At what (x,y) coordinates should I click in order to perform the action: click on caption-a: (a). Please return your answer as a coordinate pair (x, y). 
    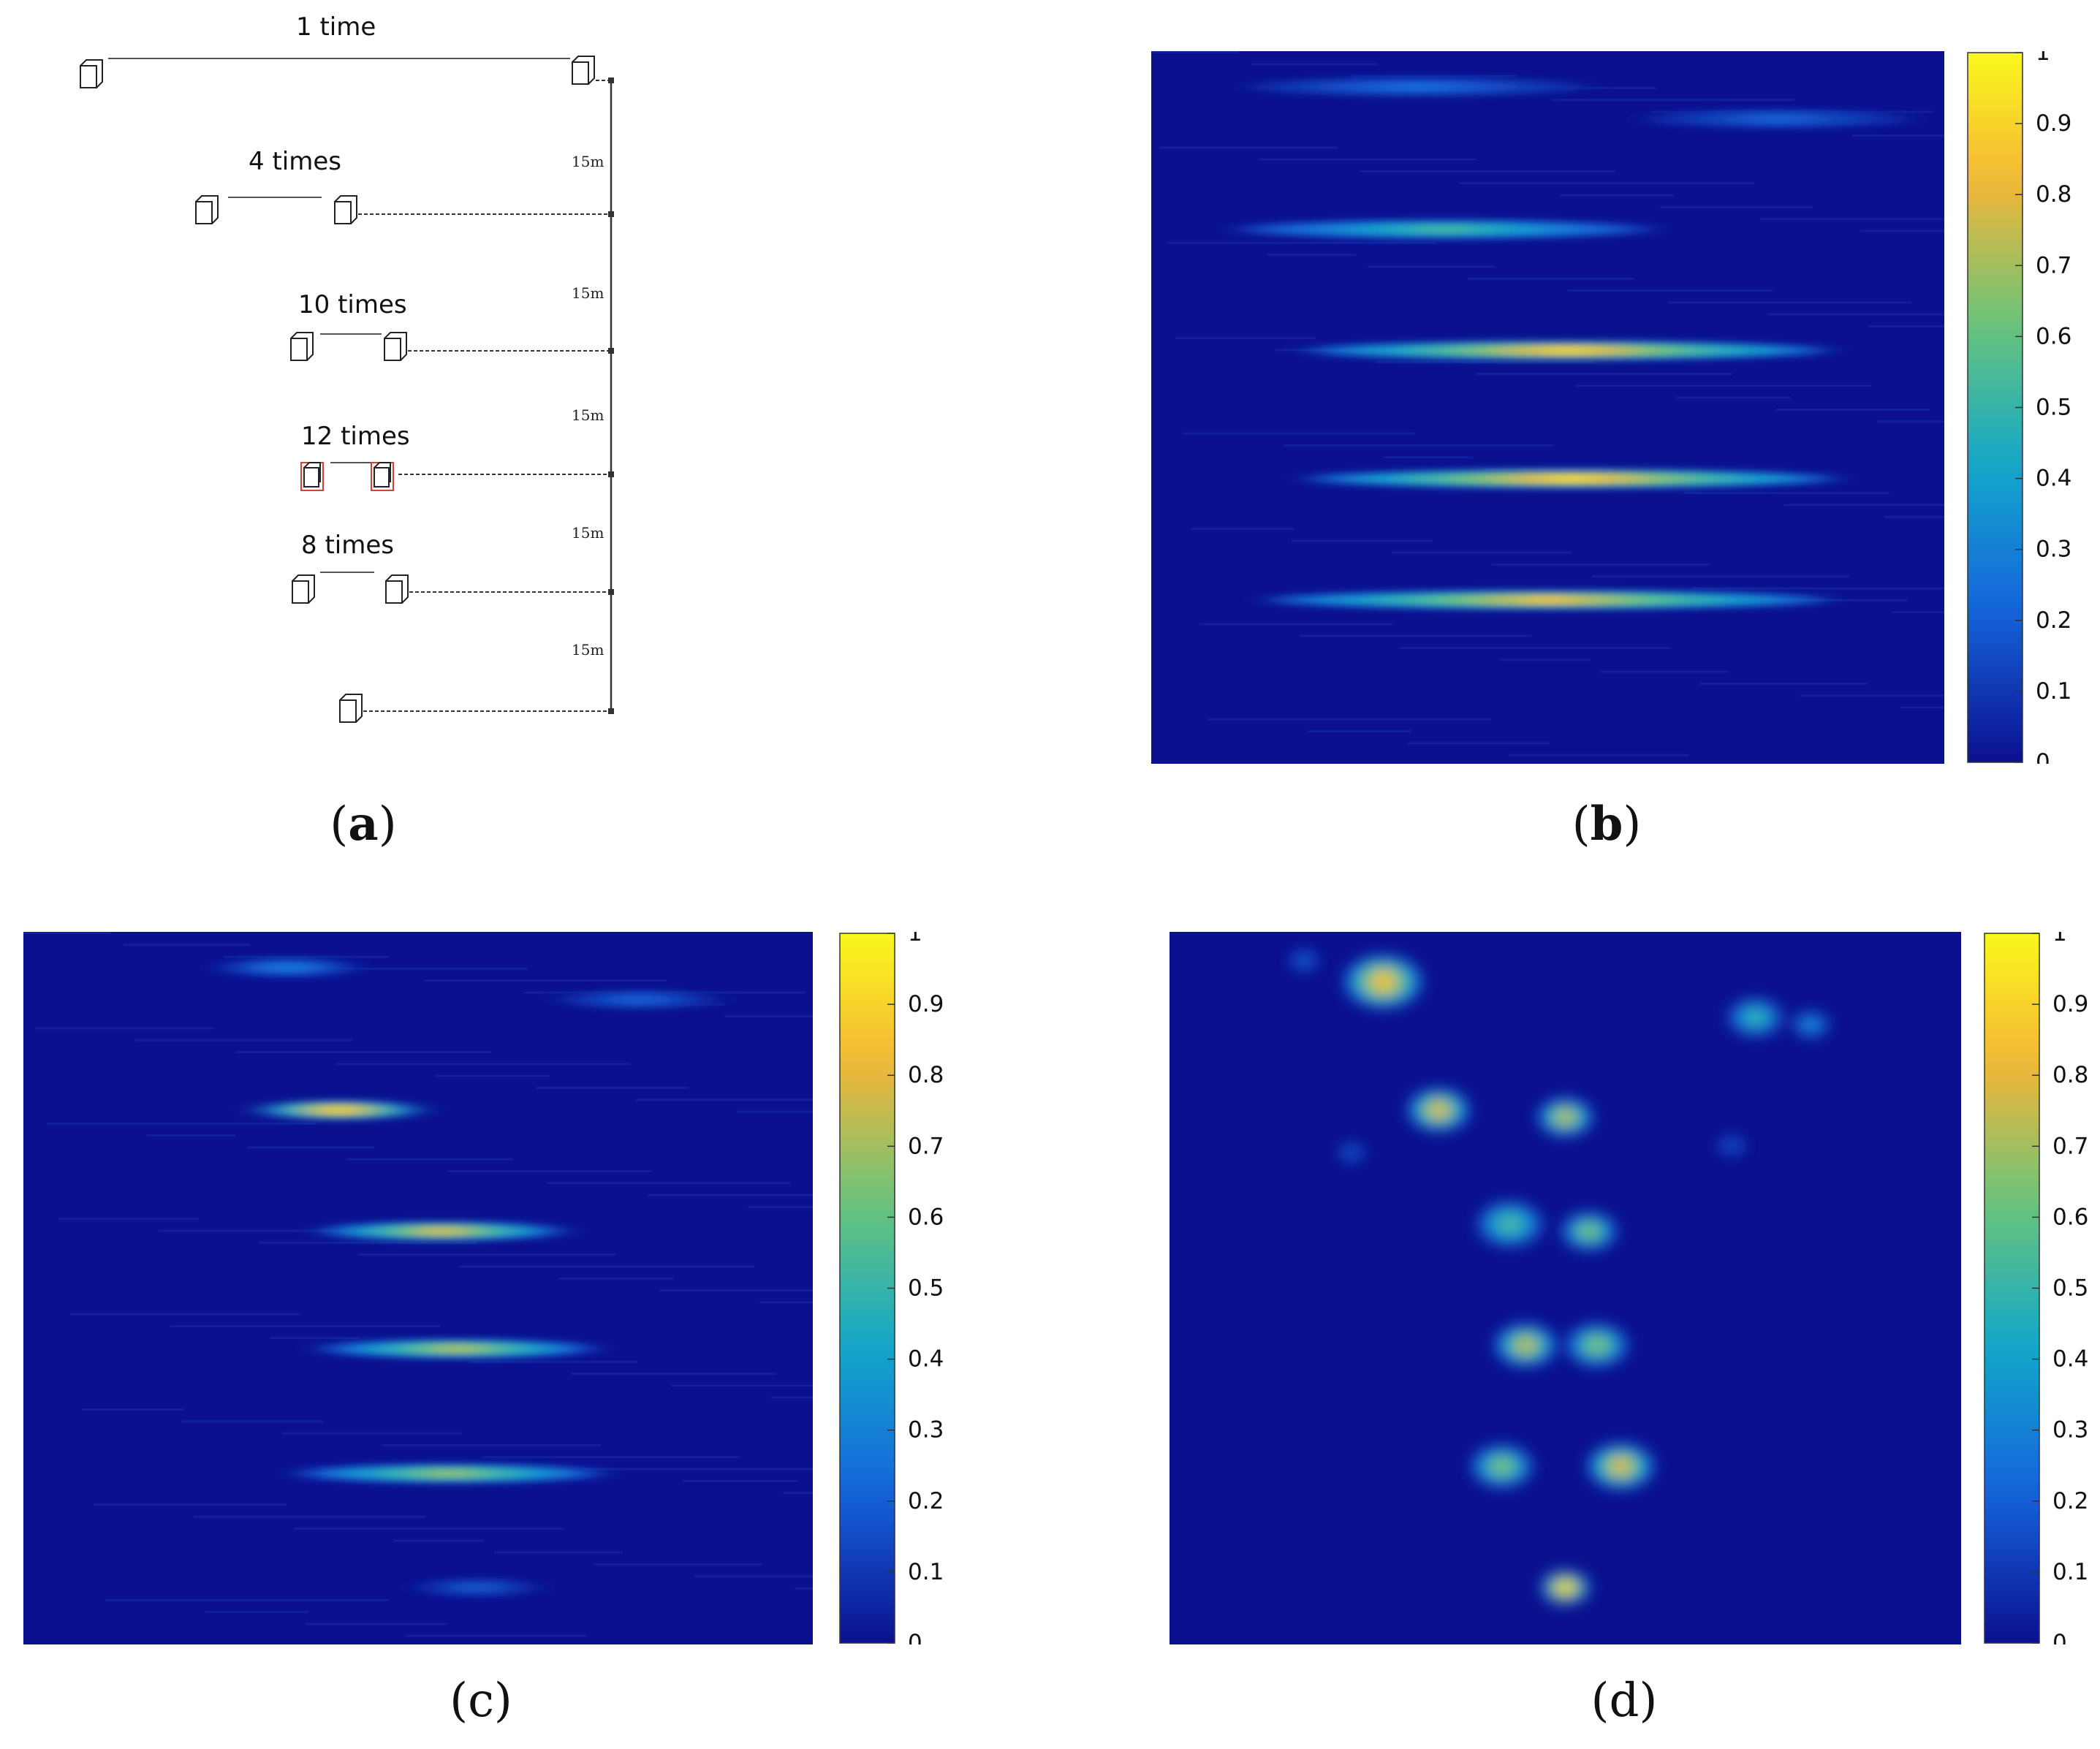
    Looking at the image, I should click on (363, 824).